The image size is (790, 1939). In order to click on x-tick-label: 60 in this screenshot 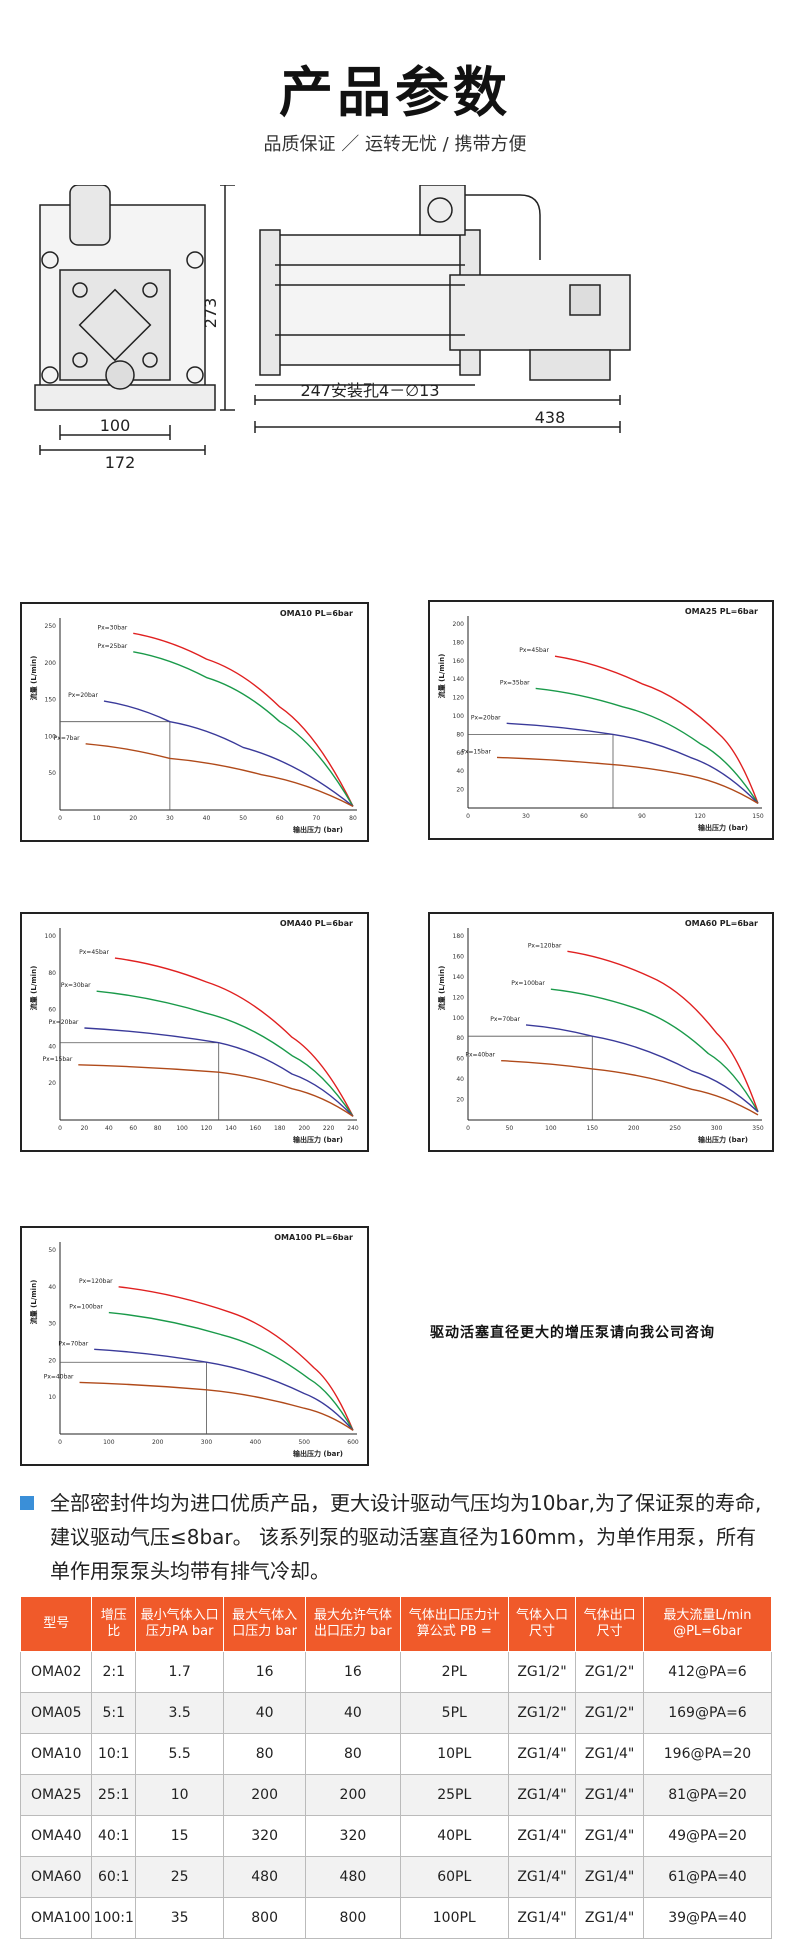, I will do `click(133, 1128)`.